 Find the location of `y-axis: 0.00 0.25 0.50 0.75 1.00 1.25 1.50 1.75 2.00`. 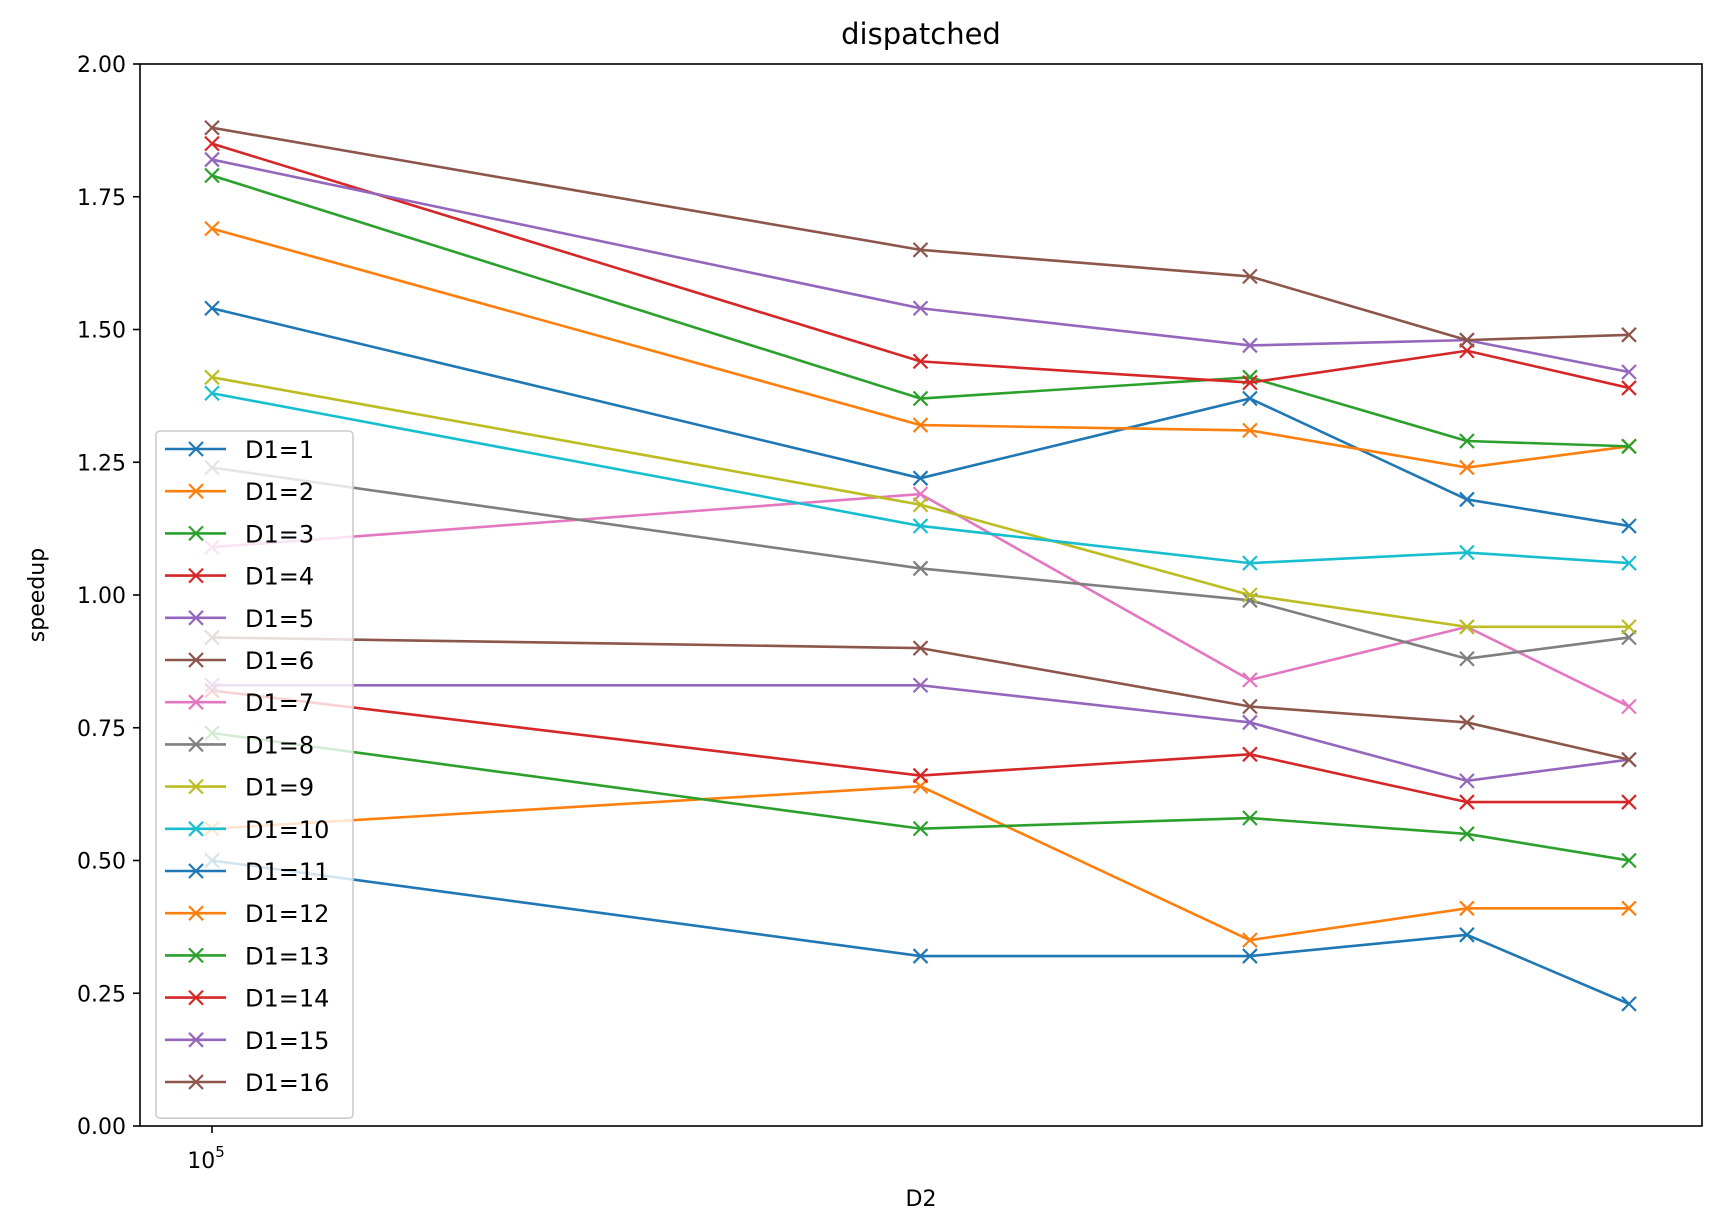

y-axis: 0.00 0.25 0.50 0.75 1.00 1.25 1.50 1.75 2.00 is located at coordinates (108, 596).